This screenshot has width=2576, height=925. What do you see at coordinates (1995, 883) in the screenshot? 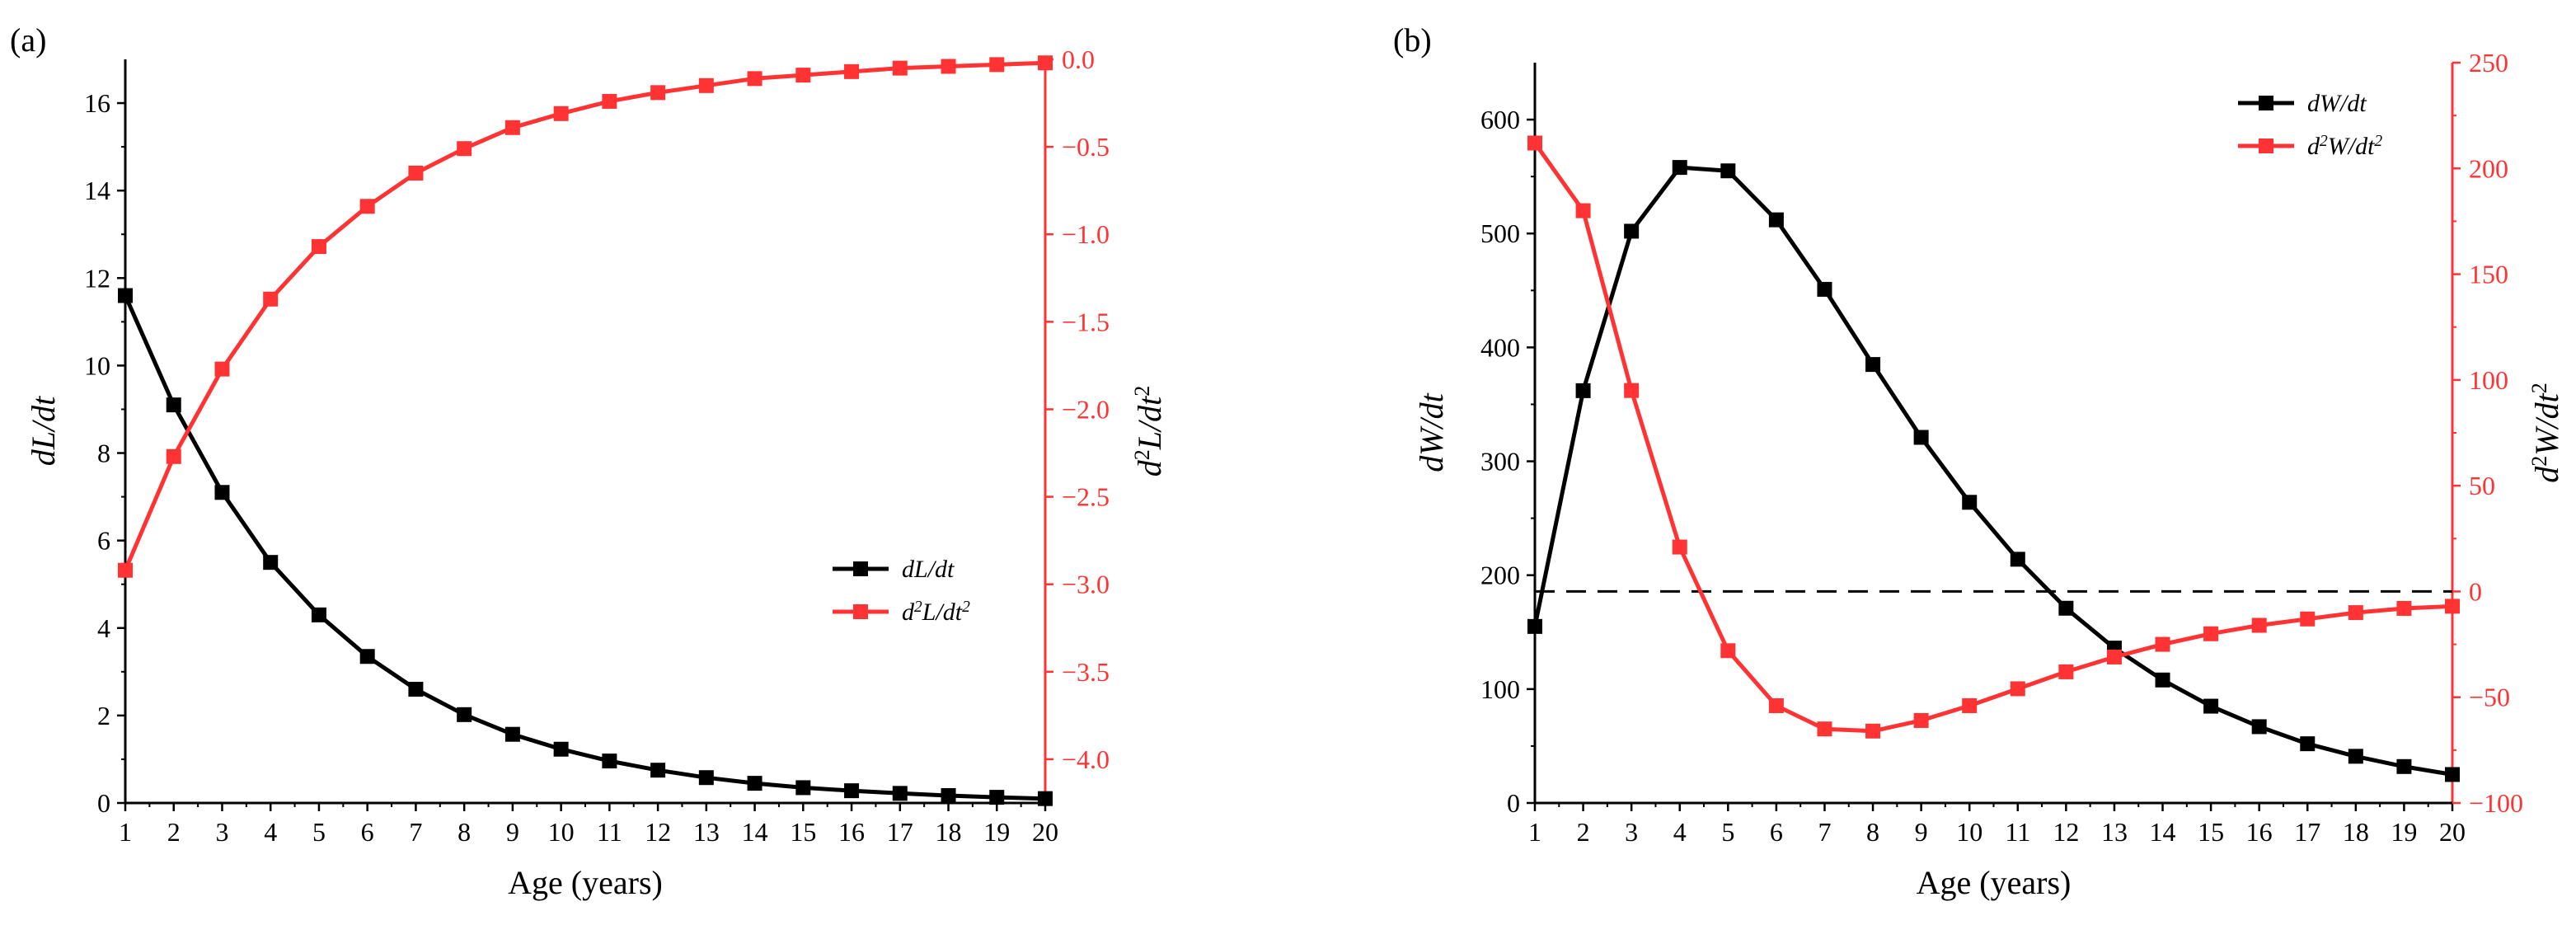
I see `panel-b-x-axis-title: Age (years)` at bounding box center [1995, 883].